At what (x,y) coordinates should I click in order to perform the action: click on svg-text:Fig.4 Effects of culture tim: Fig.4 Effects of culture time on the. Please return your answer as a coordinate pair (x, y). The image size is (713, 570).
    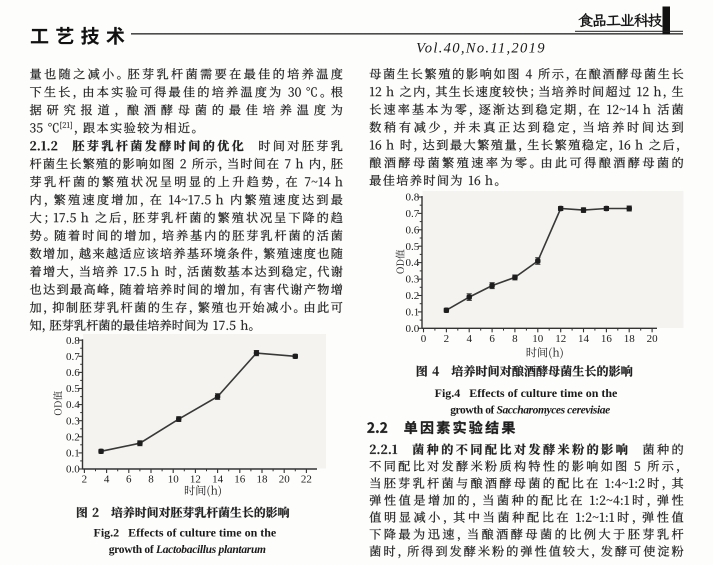
    Looking at the image, I should click on (526, 393).